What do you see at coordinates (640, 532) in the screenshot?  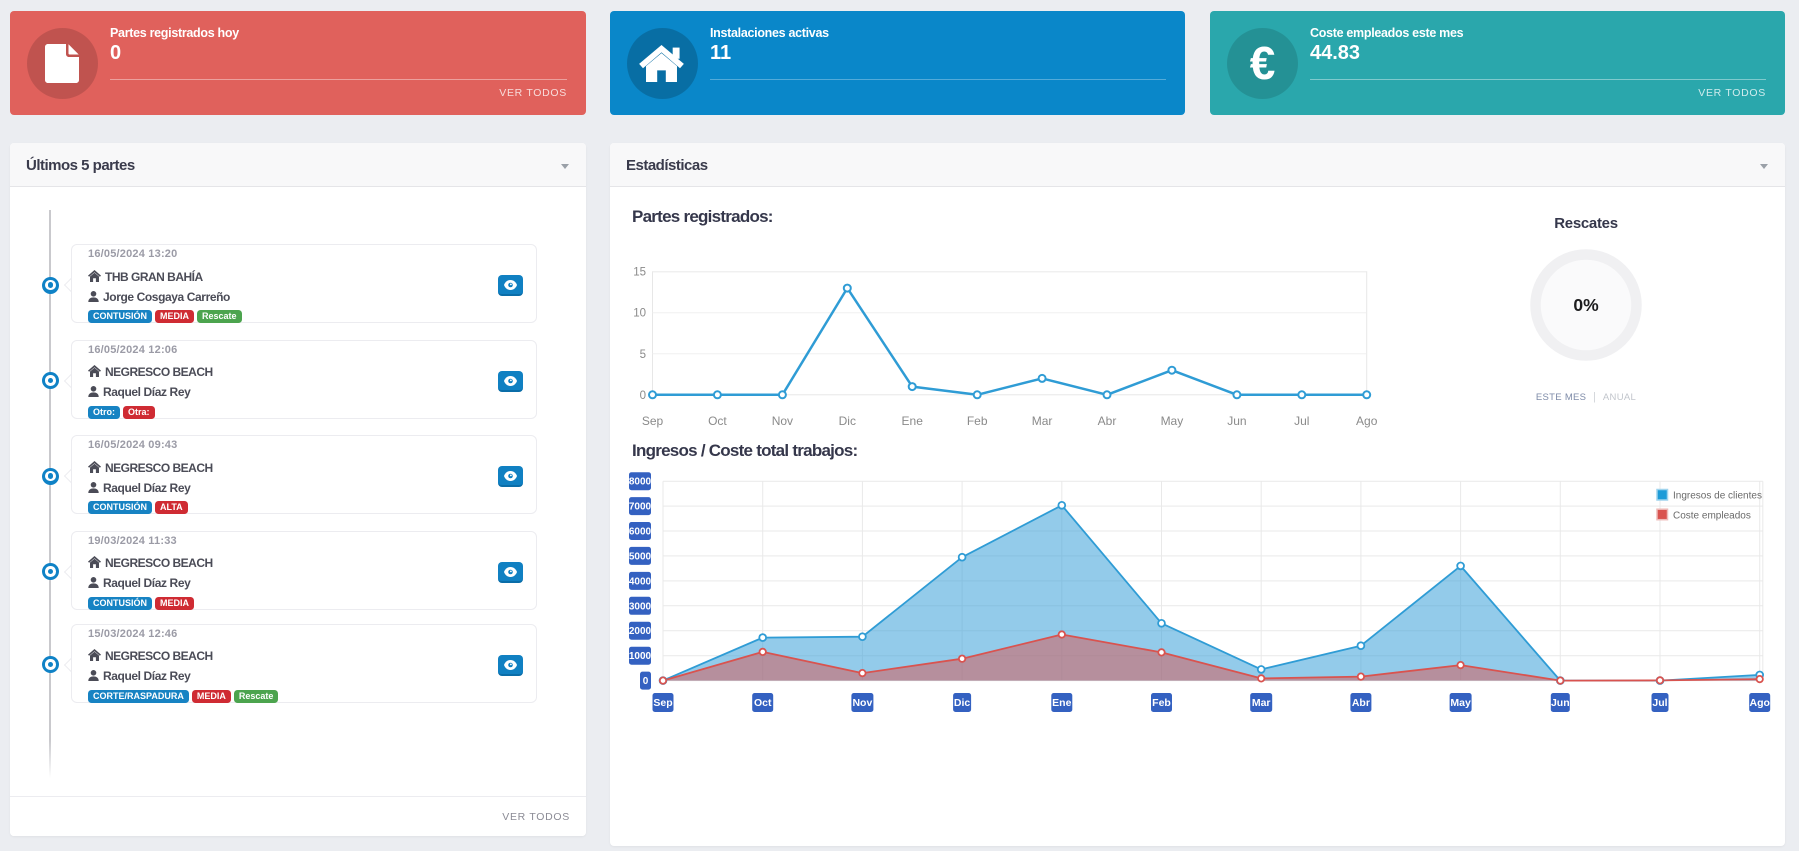 I see `svg-text: 6000` at bounding box center [640, 532].